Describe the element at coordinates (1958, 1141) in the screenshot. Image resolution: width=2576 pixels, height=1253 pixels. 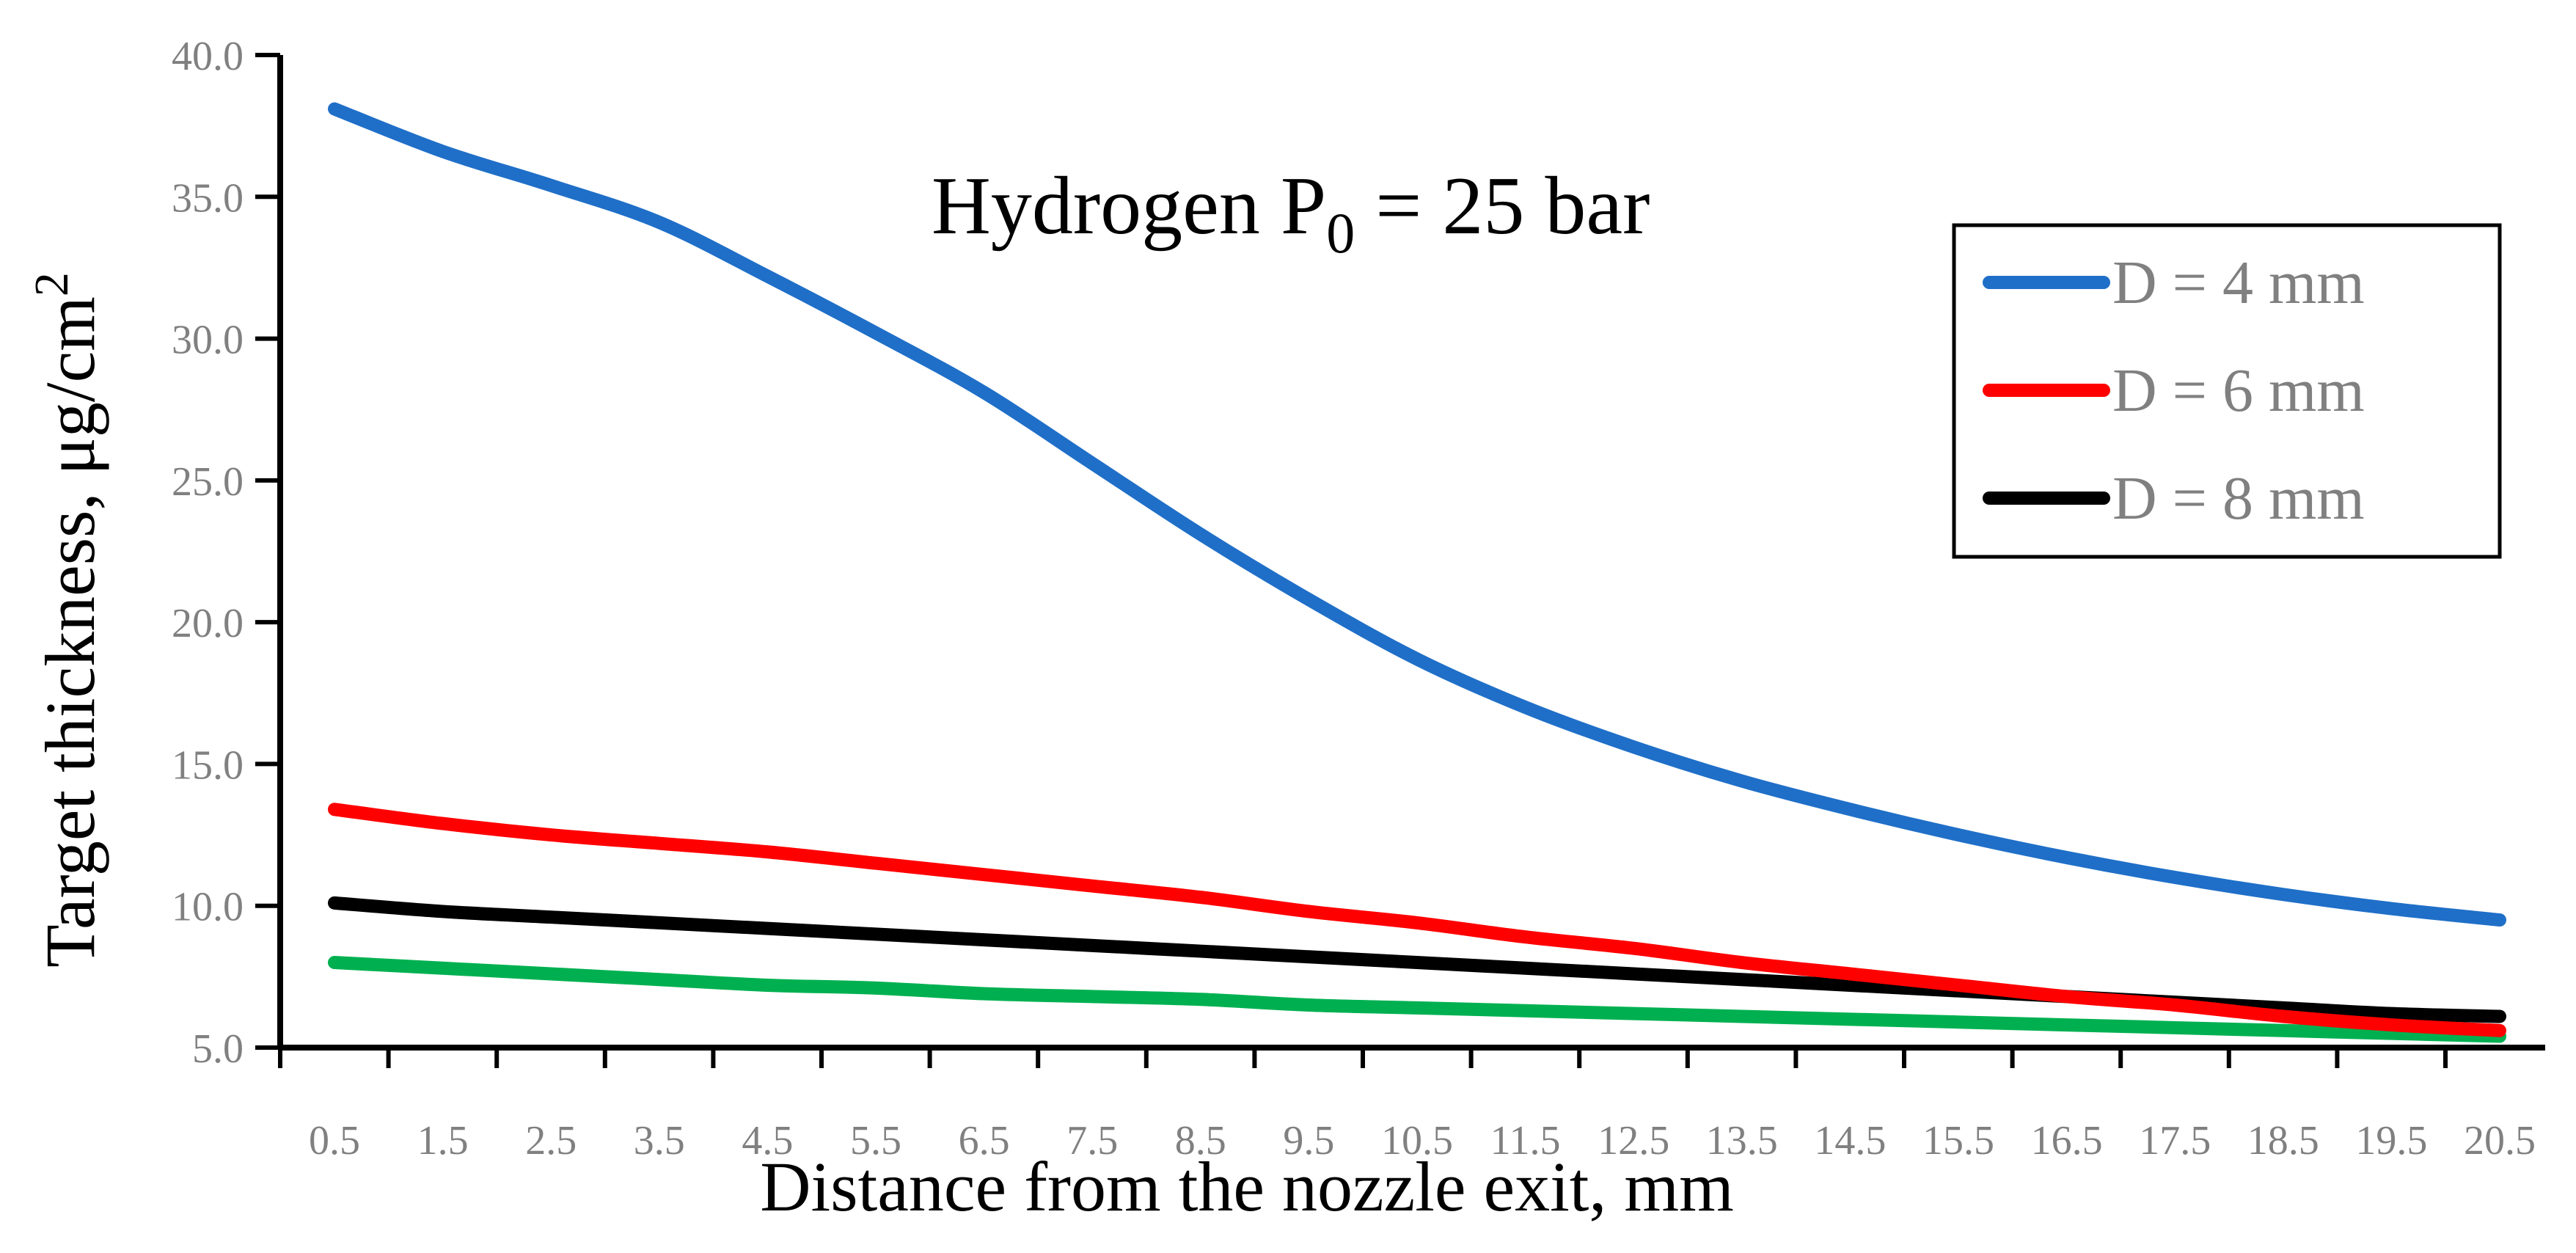
I see `x-tick-label: 15.5` at that location.